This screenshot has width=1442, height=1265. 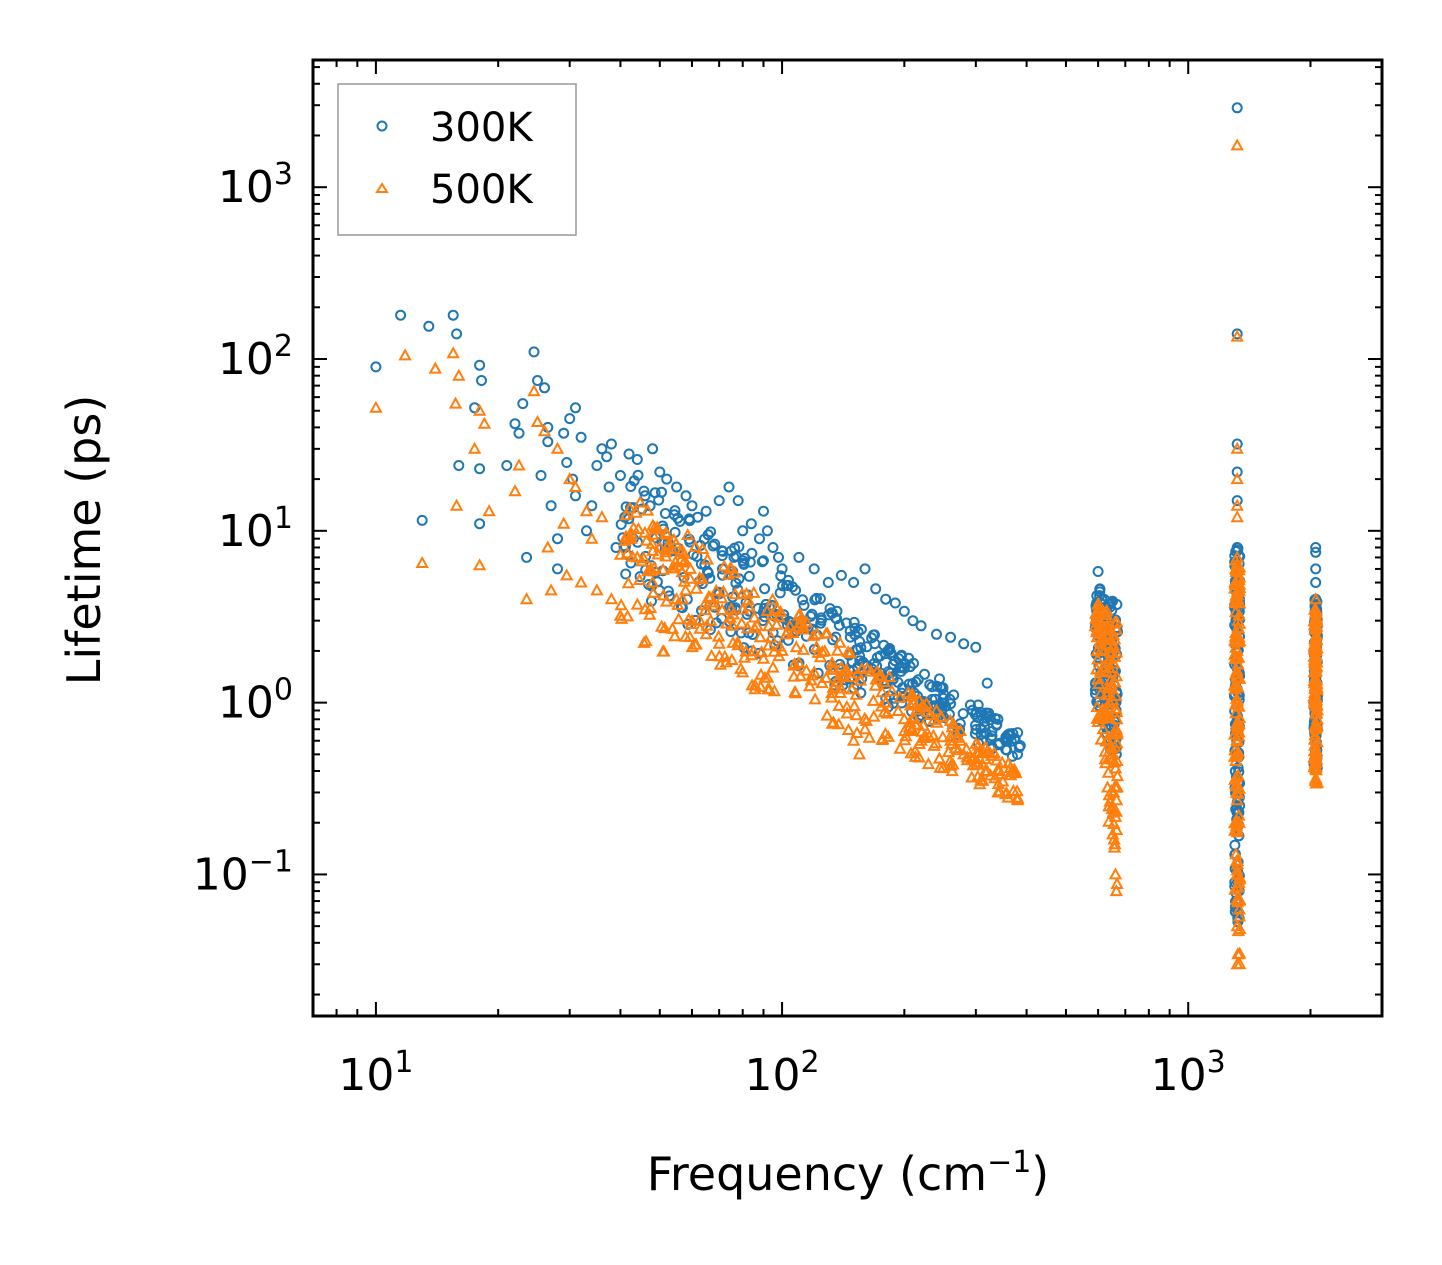 I want to click on y-tick-label: 102, so click(x=255, y=357).